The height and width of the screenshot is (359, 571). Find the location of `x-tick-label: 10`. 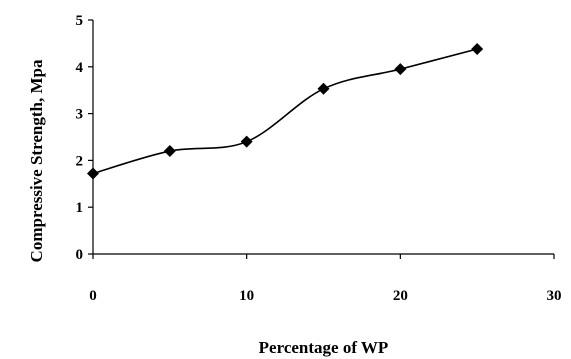

x-tick-label: 10 is located at coordinates (246, 296).